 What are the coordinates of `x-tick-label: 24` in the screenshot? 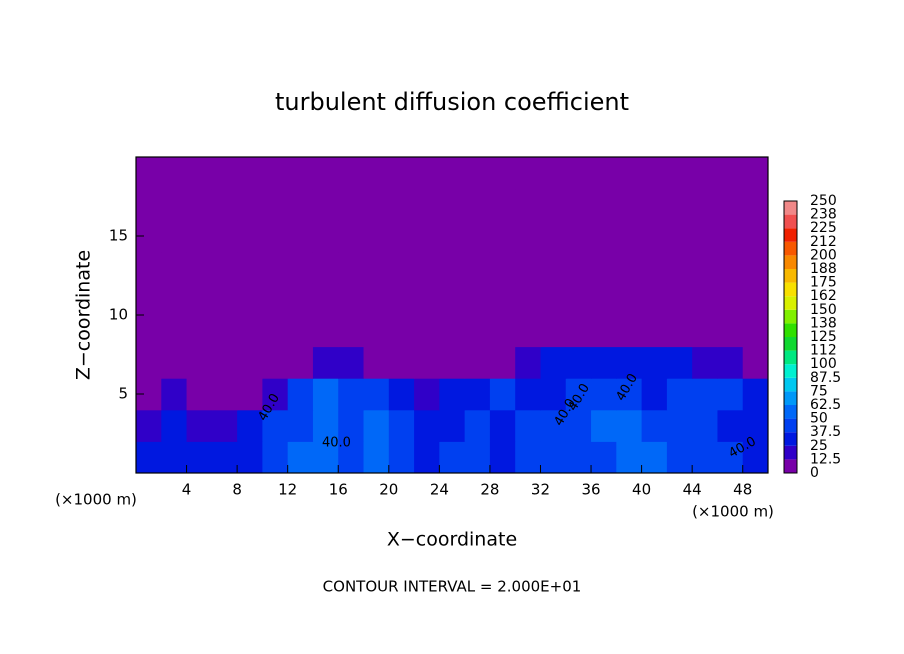 It's located at (439, 490).